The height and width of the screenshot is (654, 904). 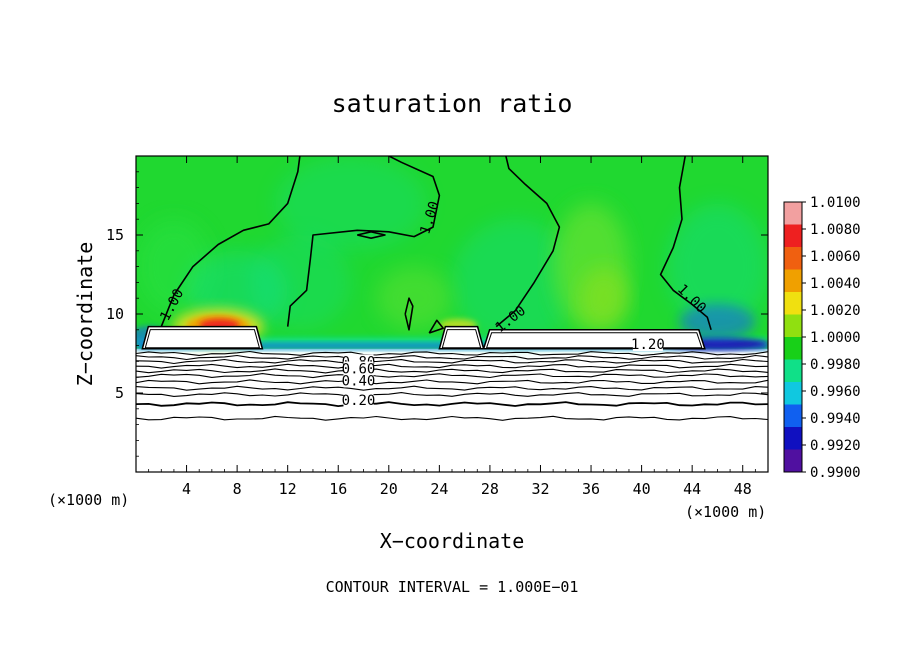 I want to click on colorbar-label-8: 0.9940, so click(x=835, y=419).